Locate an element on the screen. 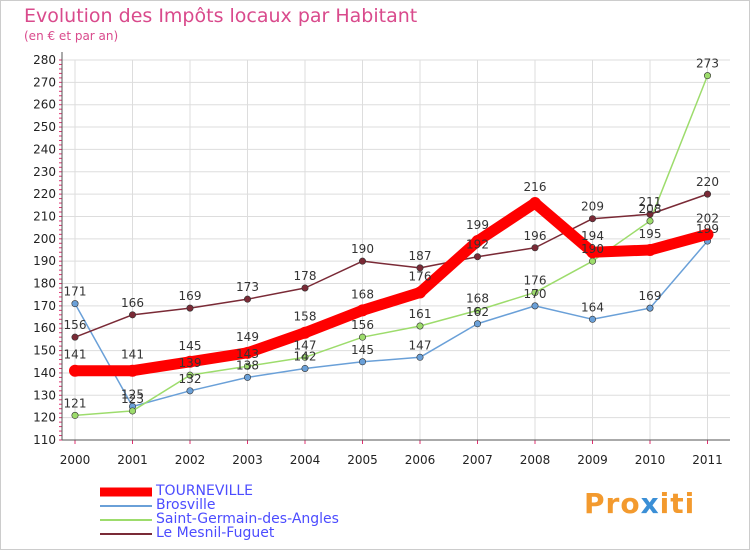 Image resolution: width=750 pixels, height=550 pixels. data-label: 169 is located at coordinates (650, 296).